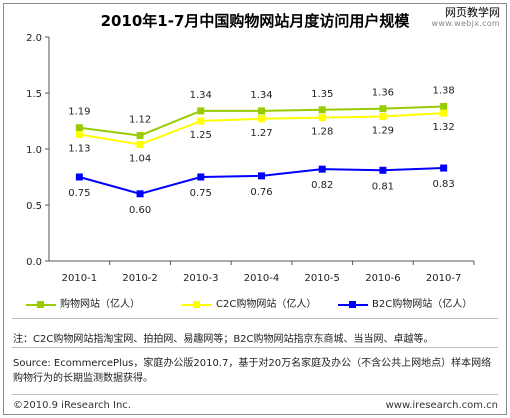  Describe the element at coordinates (422, 304) in the screenshot. I see `legend-label: B2C购物网站（亿人）` at that location.